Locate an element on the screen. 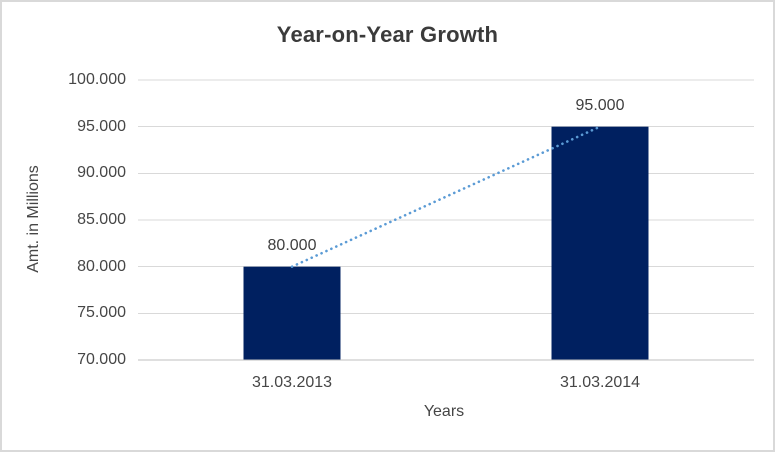  x-axis-title: Years is located at coordinates (444, 411).